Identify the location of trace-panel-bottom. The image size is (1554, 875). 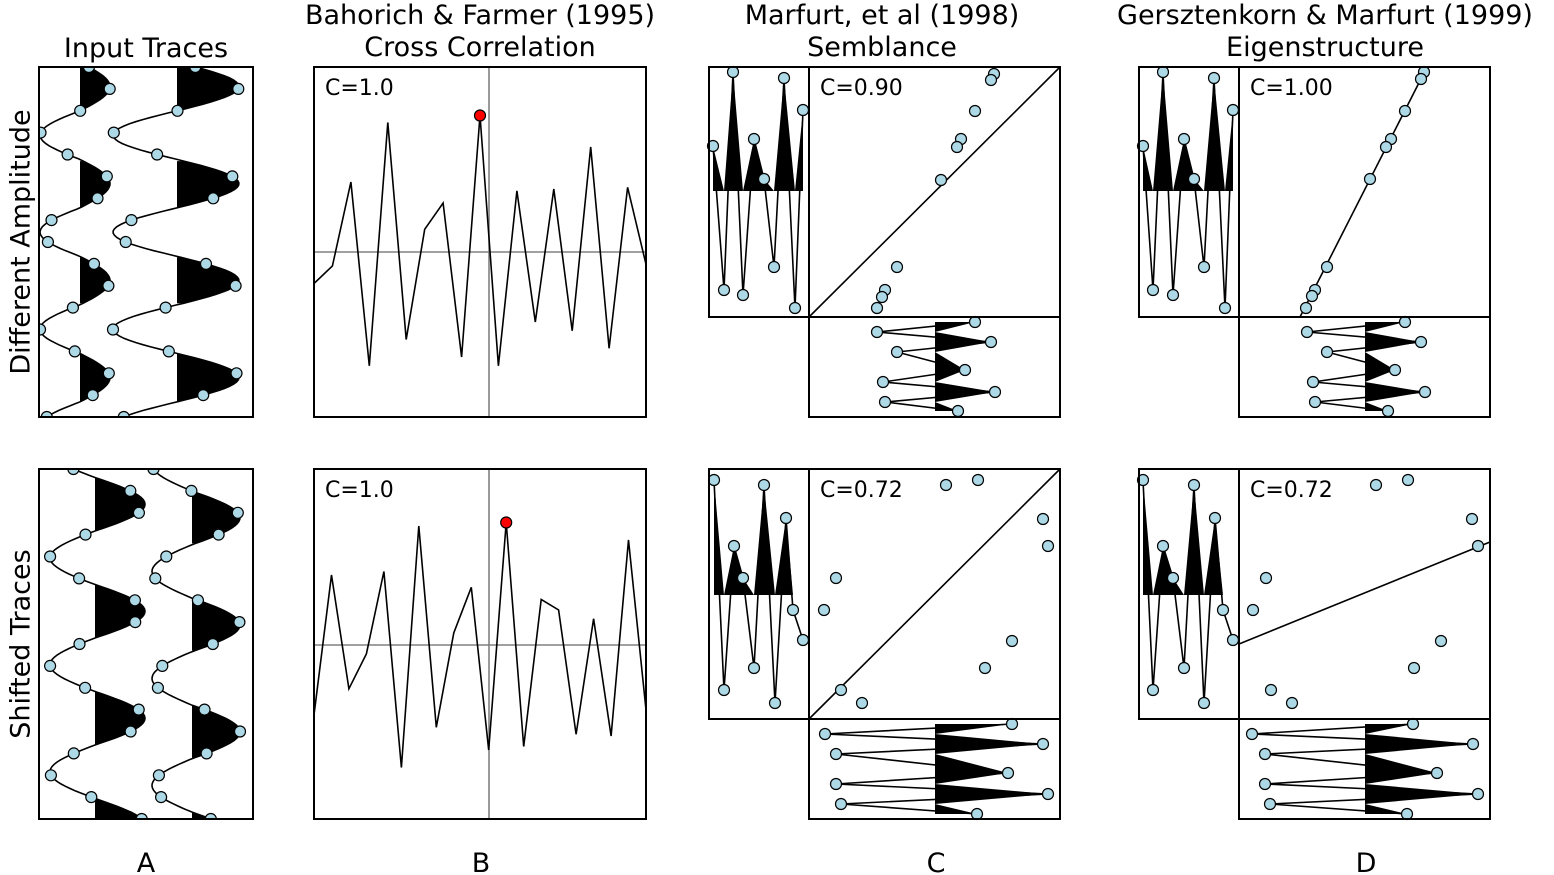
(934, 367).